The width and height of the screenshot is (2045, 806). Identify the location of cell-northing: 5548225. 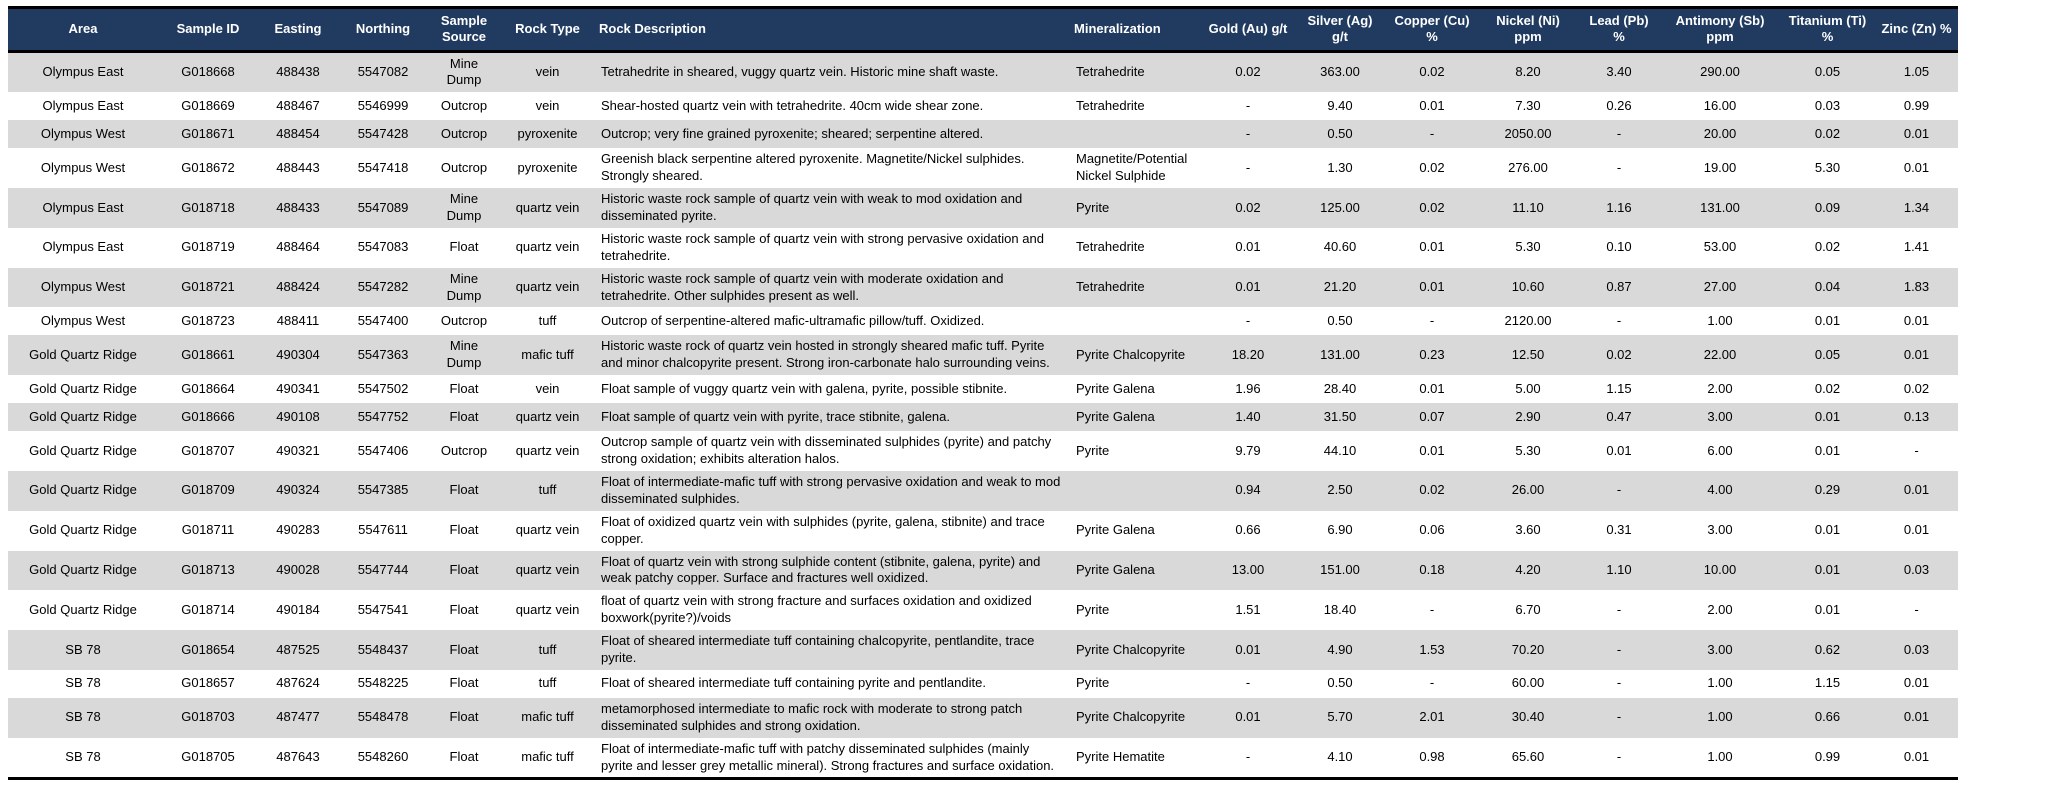
(383, 683).